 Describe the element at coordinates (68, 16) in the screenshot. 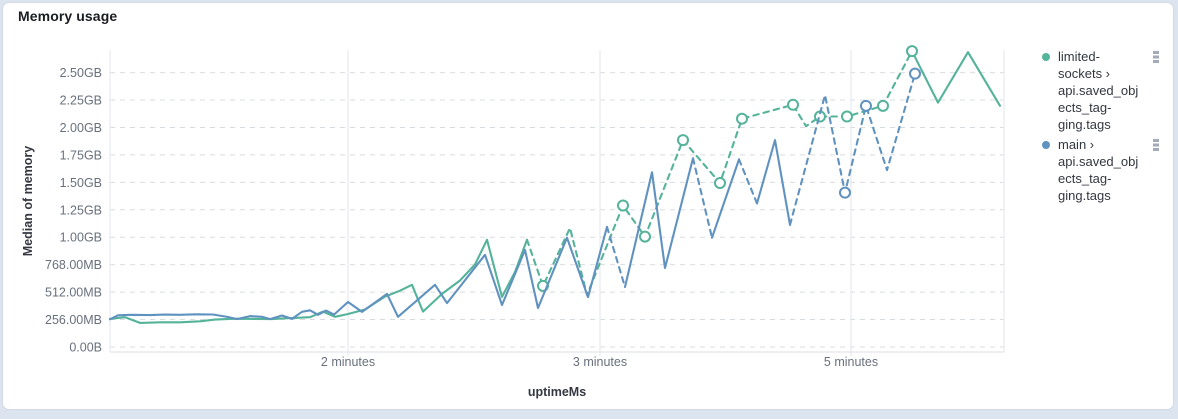

I see `panel-title: Memory usage` at that location.